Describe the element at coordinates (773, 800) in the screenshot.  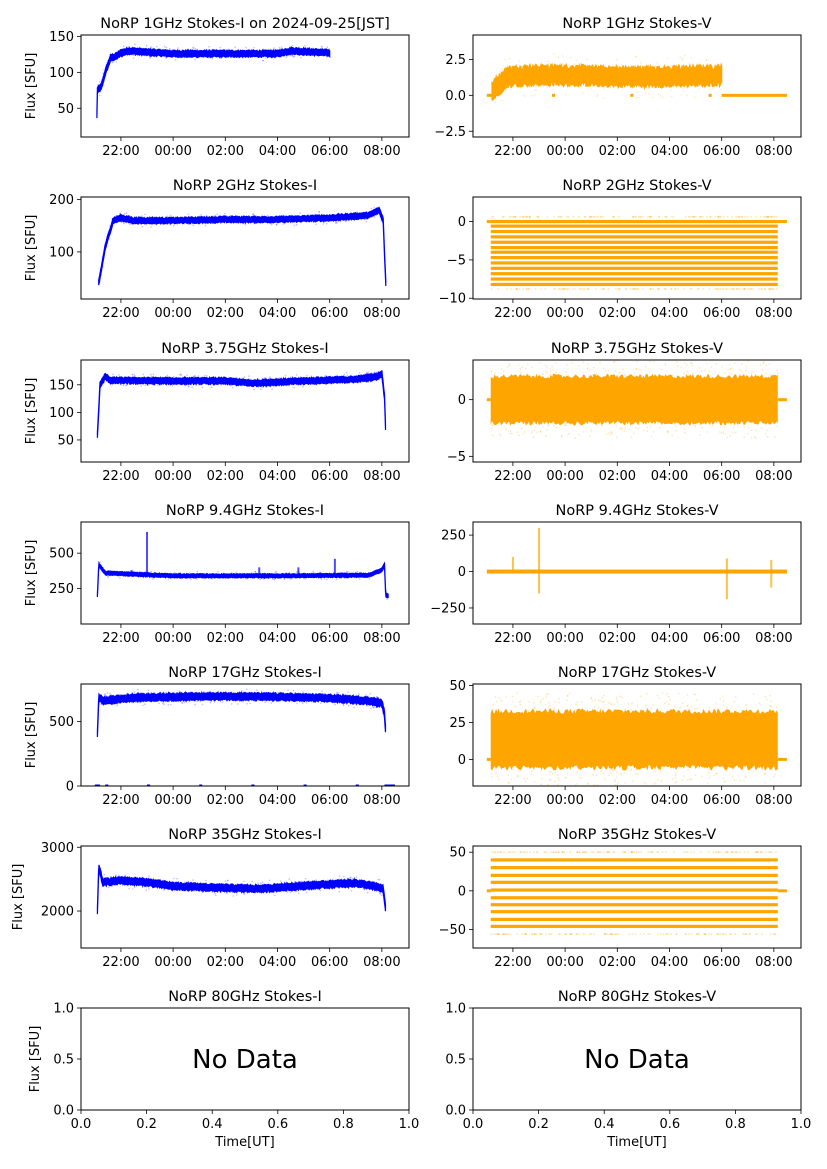
I see `x-tick-label: 08:00` at that location.